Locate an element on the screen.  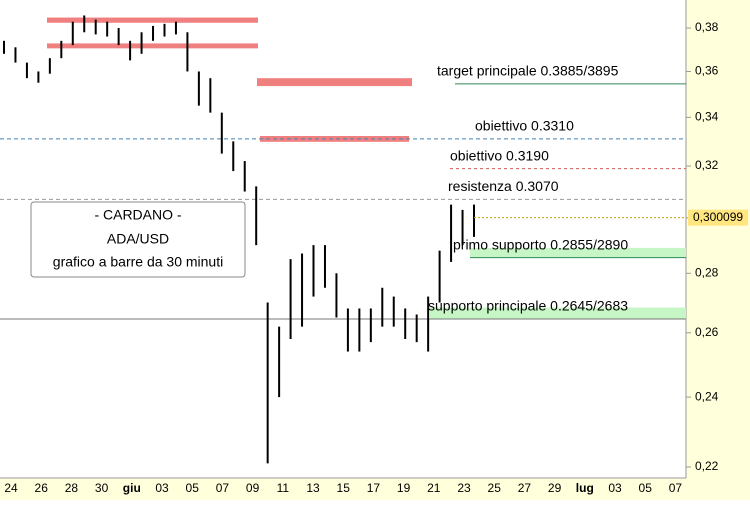
y-tick-label: 0,26 is located at coordinates (707, 332).